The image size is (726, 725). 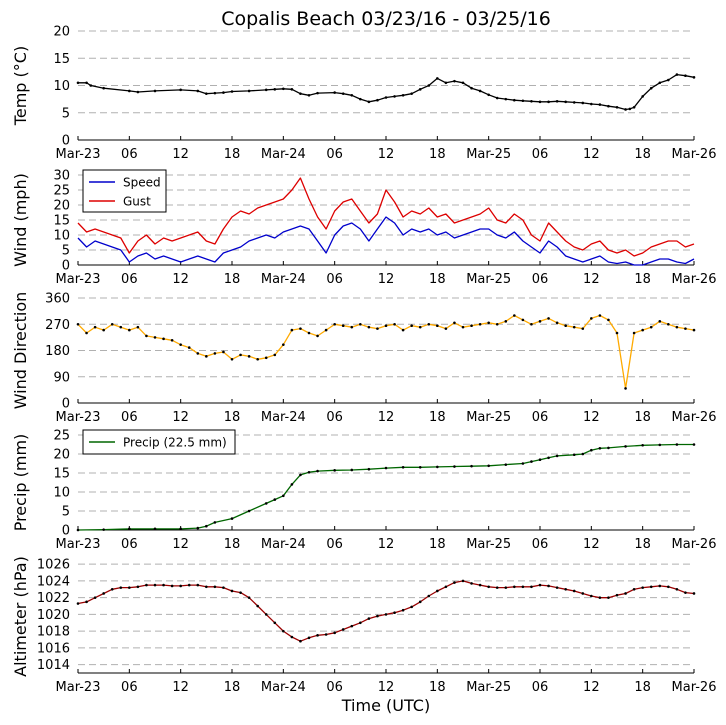 I want to click on precip-xtick-label: Mar-23, so click(x=78, y=544).